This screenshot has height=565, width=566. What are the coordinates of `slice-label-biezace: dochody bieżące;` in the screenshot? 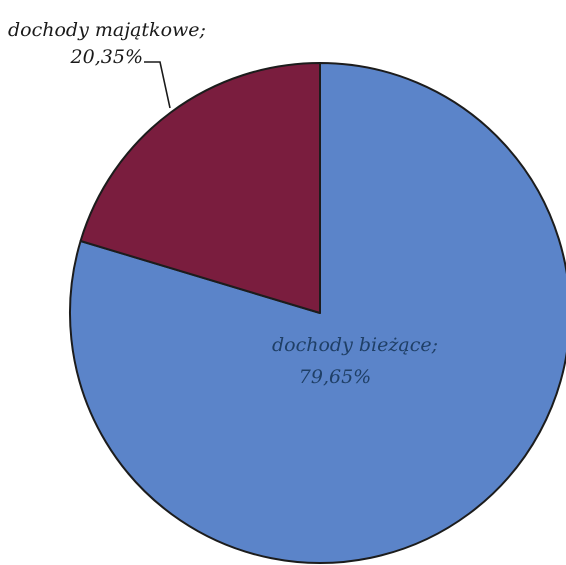 It's located at (355, 345).